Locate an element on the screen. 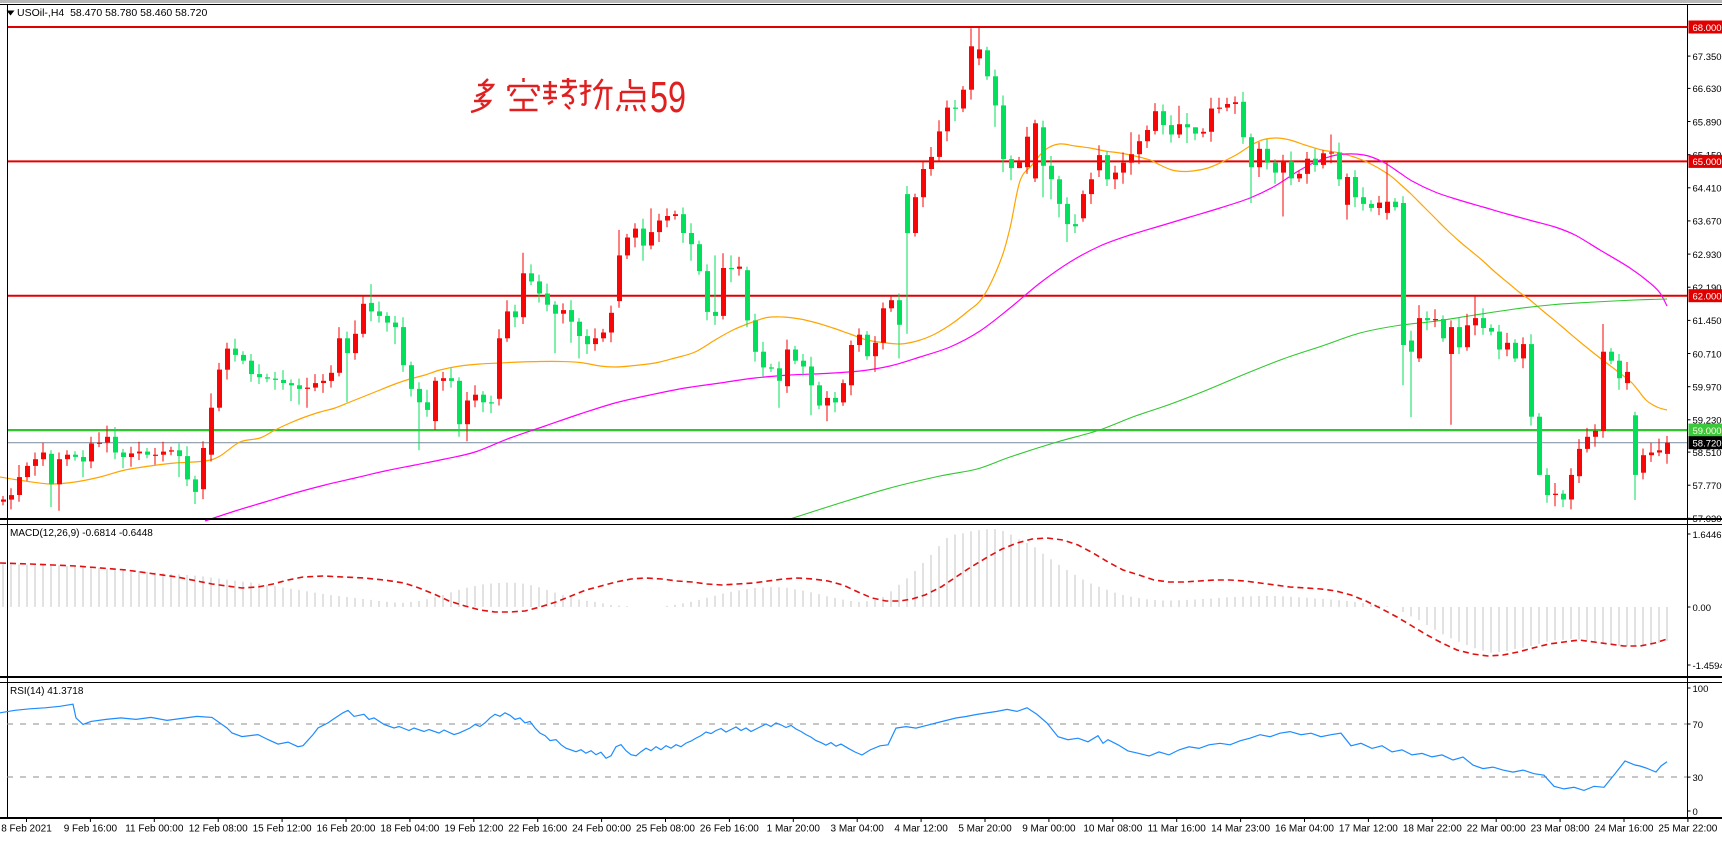 This screenshot has height=845, width=1722. svg-text: 58.720 is located at coordinates (1707, 444).